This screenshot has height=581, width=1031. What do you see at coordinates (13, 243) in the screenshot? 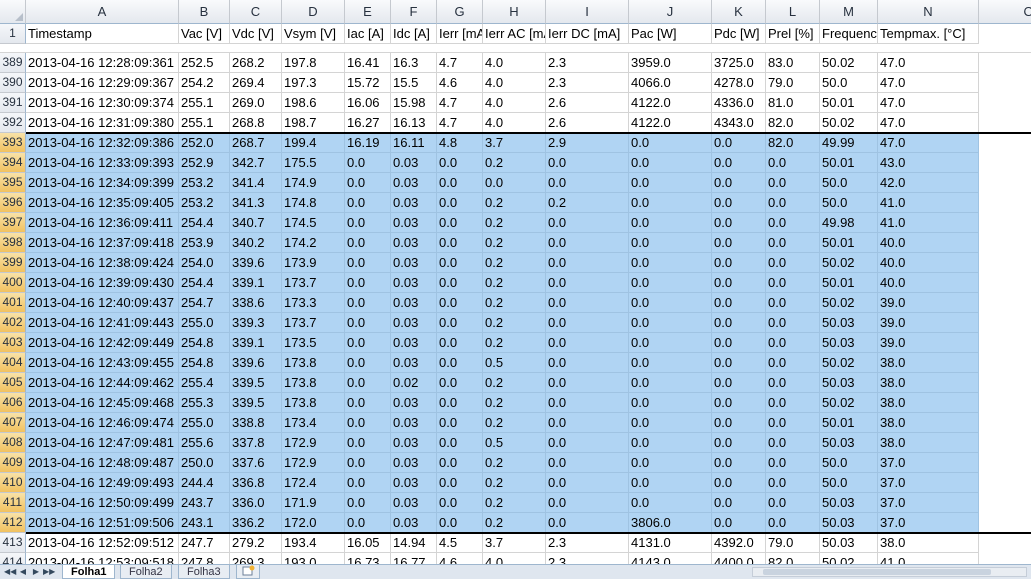
I see `row-number: 398` at bounding box center [13, 243].